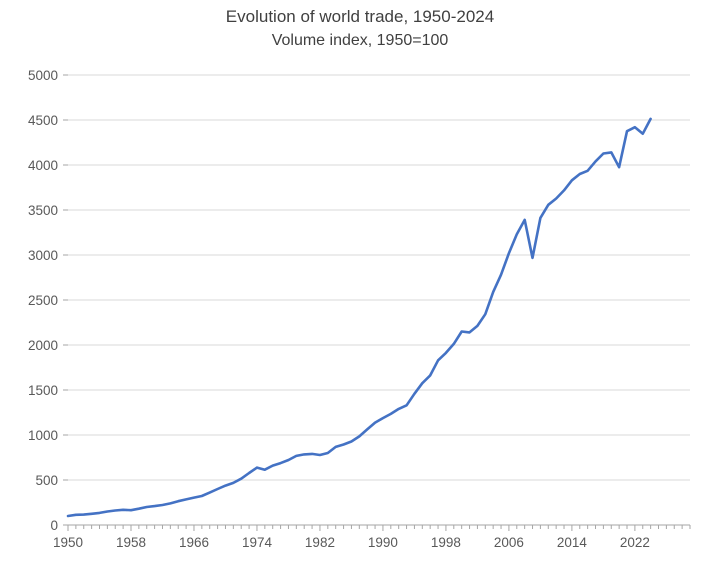 This screenshot has height=567, width=716. I want to click on y-tick-label: 3500, so click(43, 210).